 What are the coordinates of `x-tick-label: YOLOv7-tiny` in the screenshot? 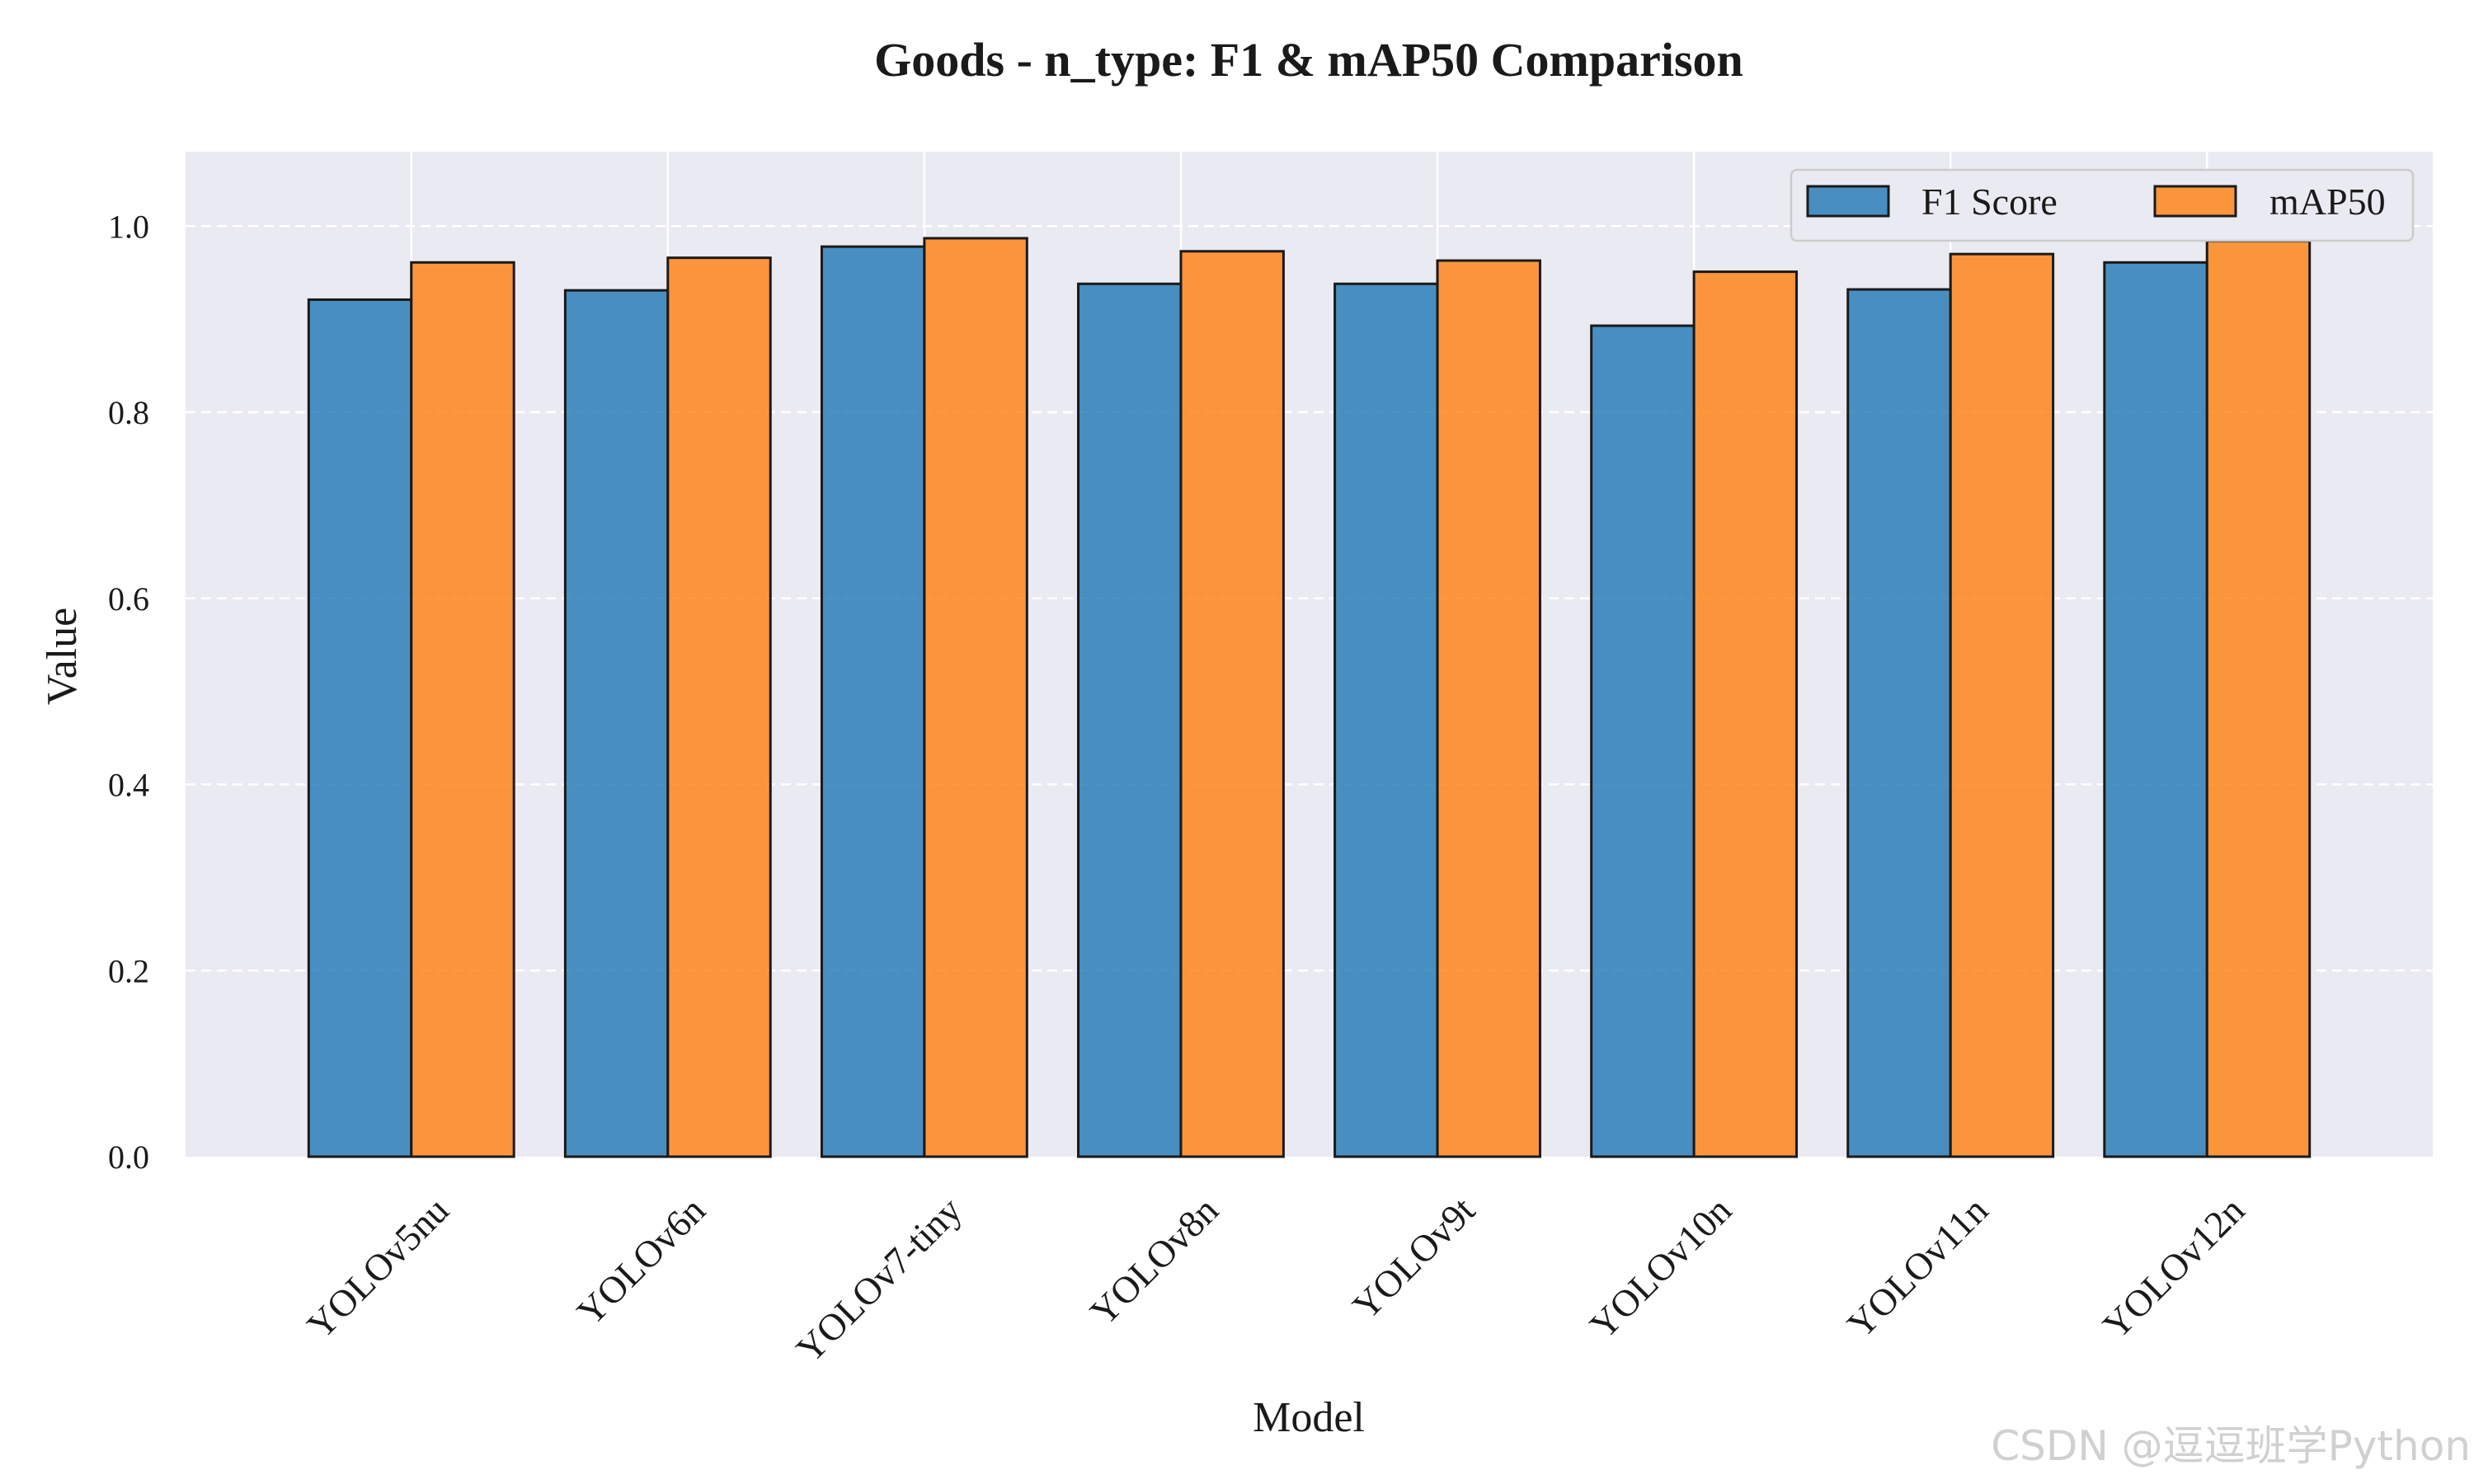 It's located at (879, 1279).